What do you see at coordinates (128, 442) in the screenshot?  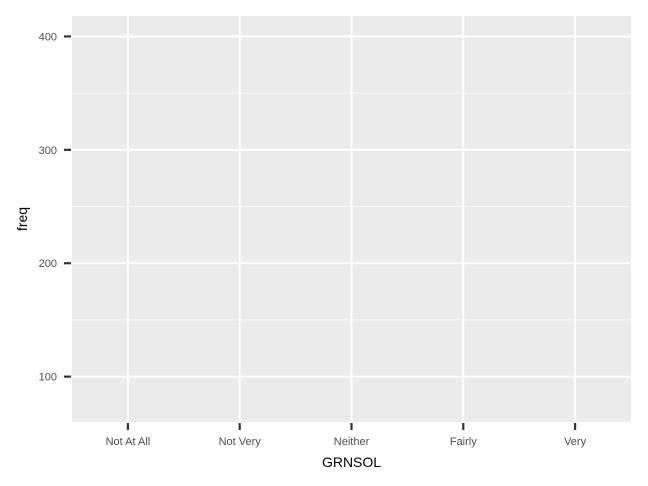 I see `x-tick-label: Not At All` at bounding box center [128, 442].